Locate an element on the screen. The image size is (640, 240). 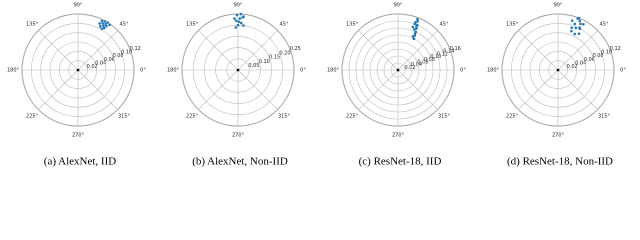
caption: (d) ResNet-18, Non-IID is located at coordinates (560, 162).